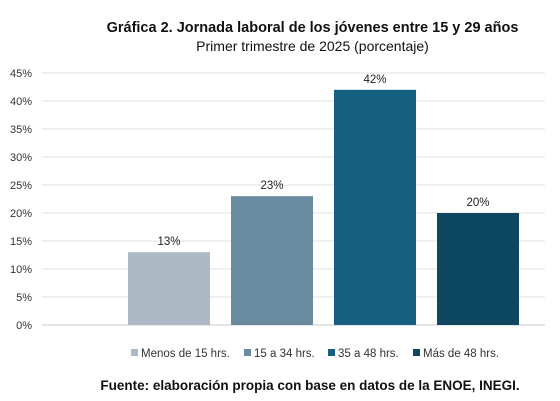 The width and height of the screenshot is (560, 401). Describe the element at coordinates (374, 80) in the screenshot. I see `data-label: 42%` at that location.